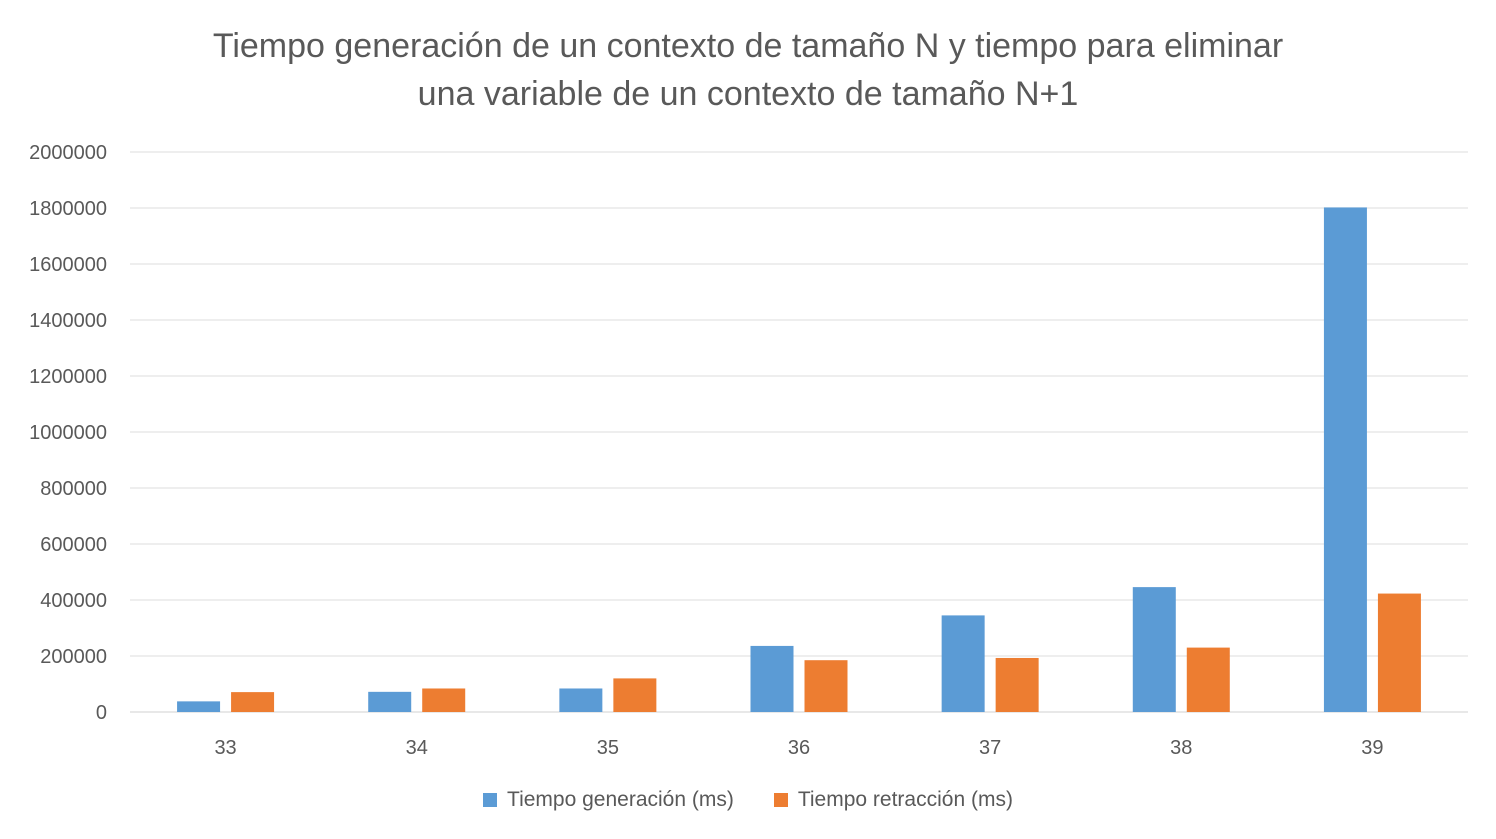 The image size is (1496, 839). Describe the element at coordinates (490, 800) in the screenshot. I see `legend-swatch-generacion` at that location.